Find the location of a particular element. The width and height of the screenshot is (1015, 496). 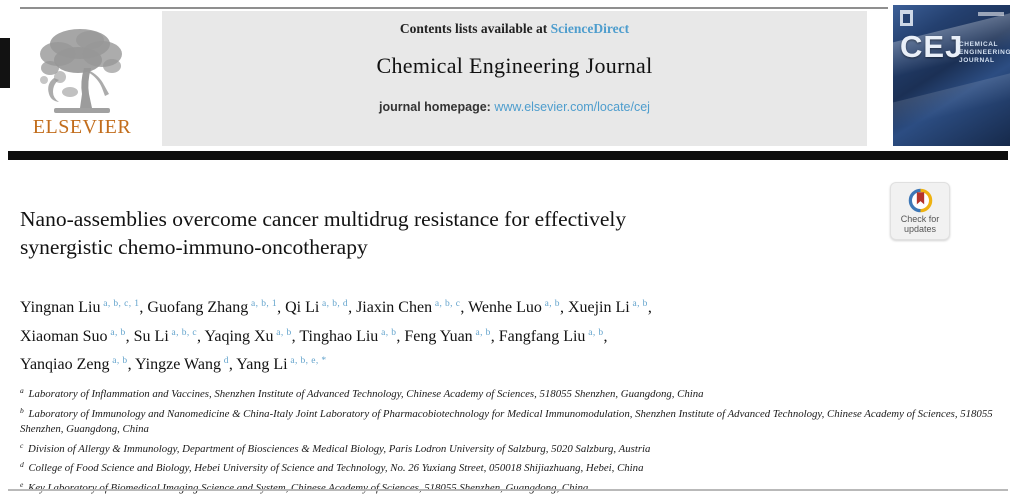

author: Qi Li a, b, d, is located at coordinates (320, 307).